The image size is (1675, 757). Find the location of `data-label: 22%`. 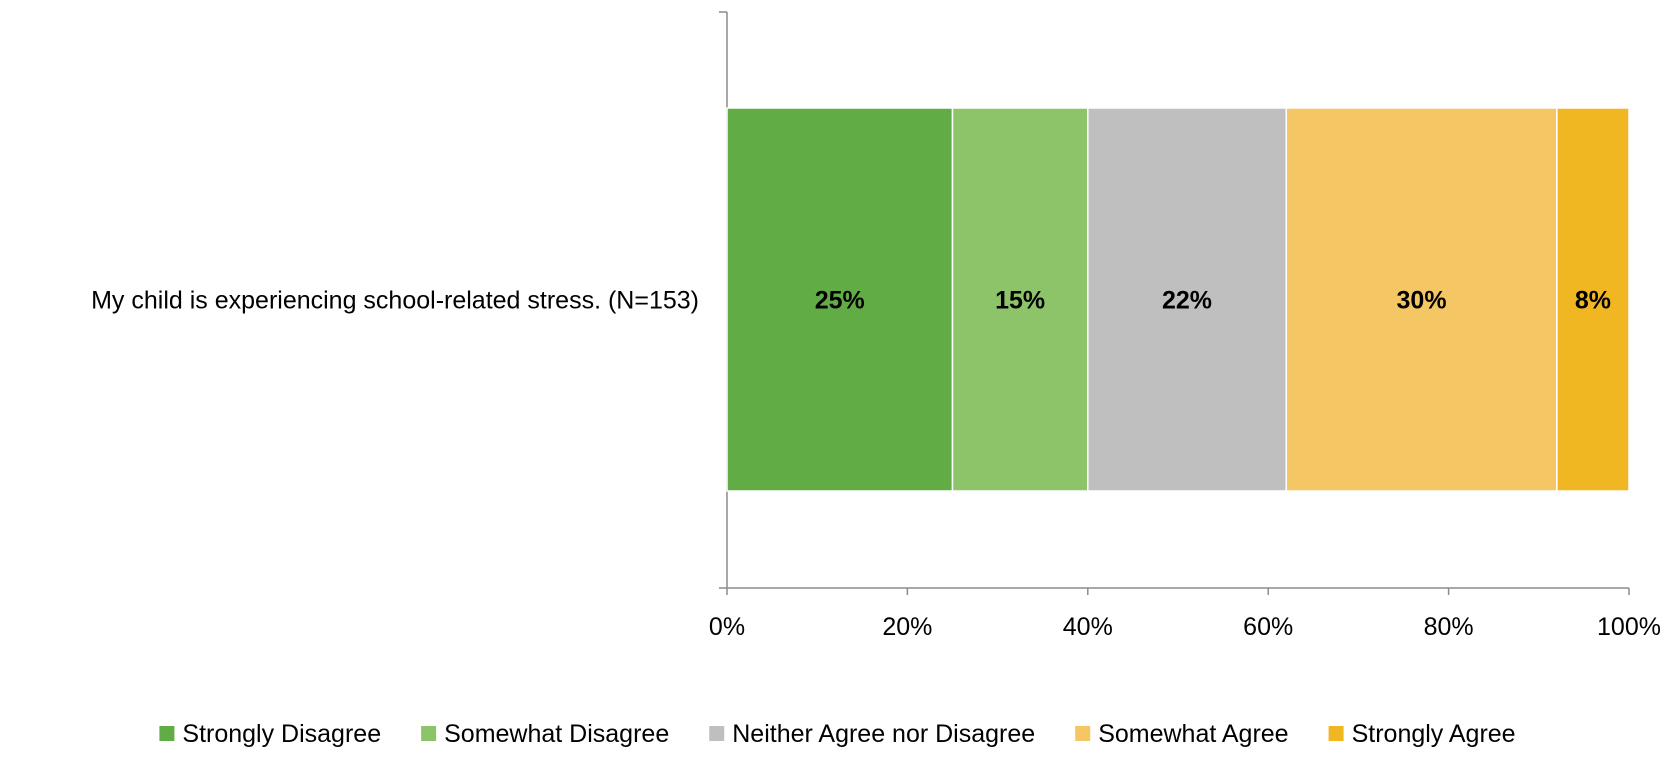

data-label: 22% is located at coordinates (1187, 301).